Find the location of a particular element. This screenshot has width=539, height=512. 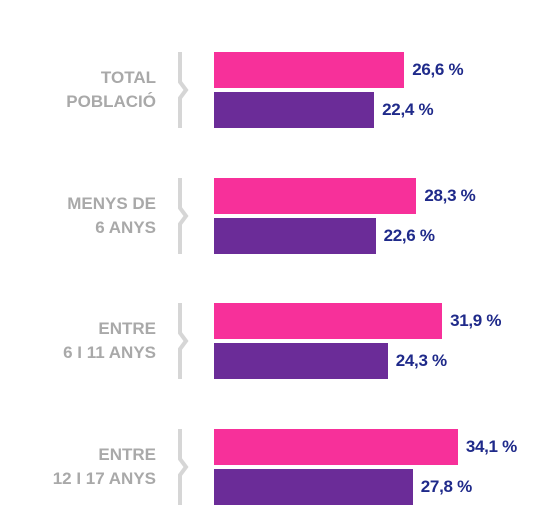

category-label: ENTRE 12 I 17 ANYS is located at coordinates (104, 466).